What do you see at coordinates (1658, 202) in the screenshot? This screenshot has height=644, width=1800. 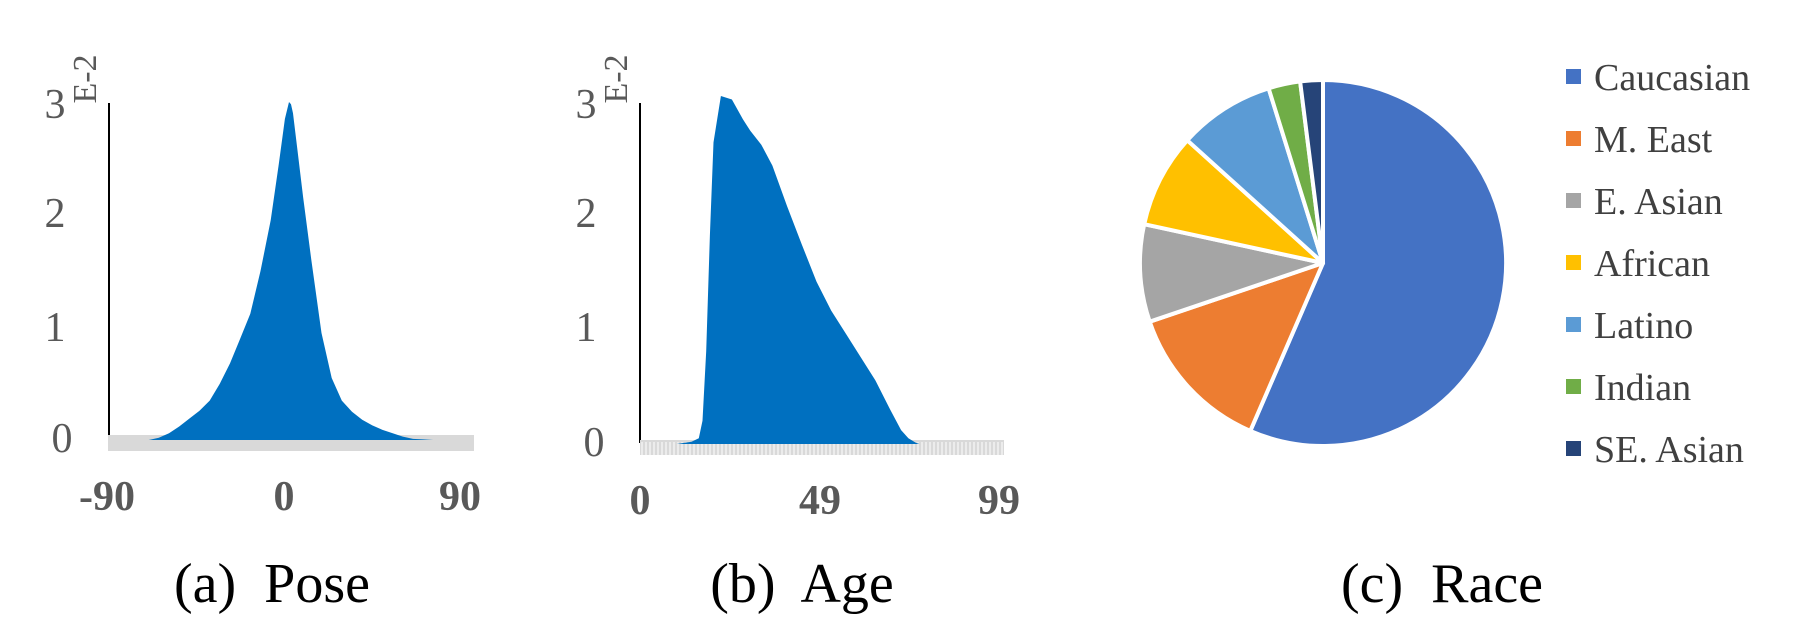 I see `legend-label: E. Asian` at bounding box center [1658, 202].